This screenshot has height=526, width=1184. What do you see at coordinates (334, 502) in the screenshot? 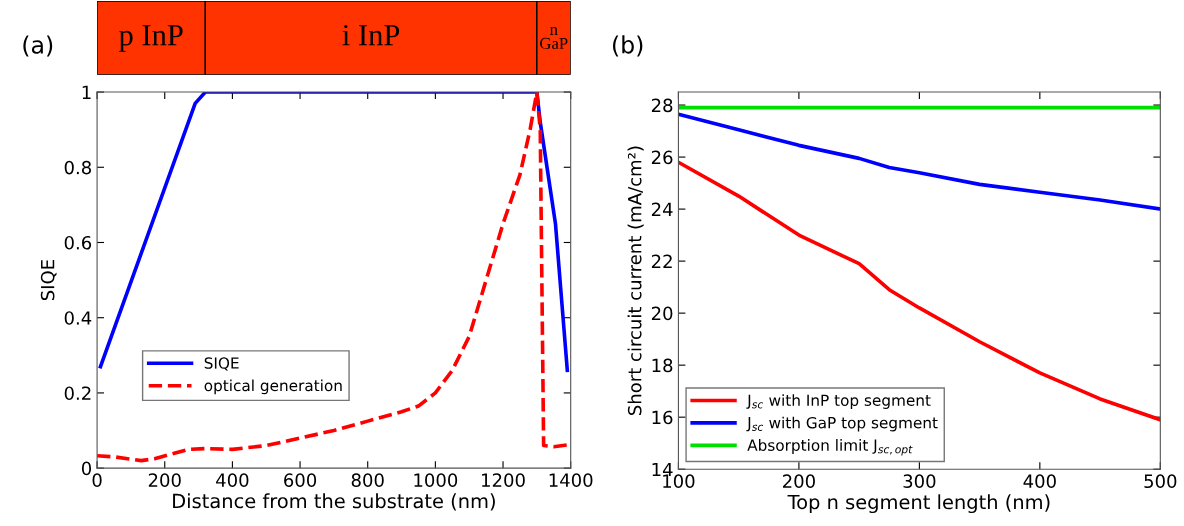
I see `x-axis-title: Distance from the substrate (nm)` at bounding box center [334, 502].